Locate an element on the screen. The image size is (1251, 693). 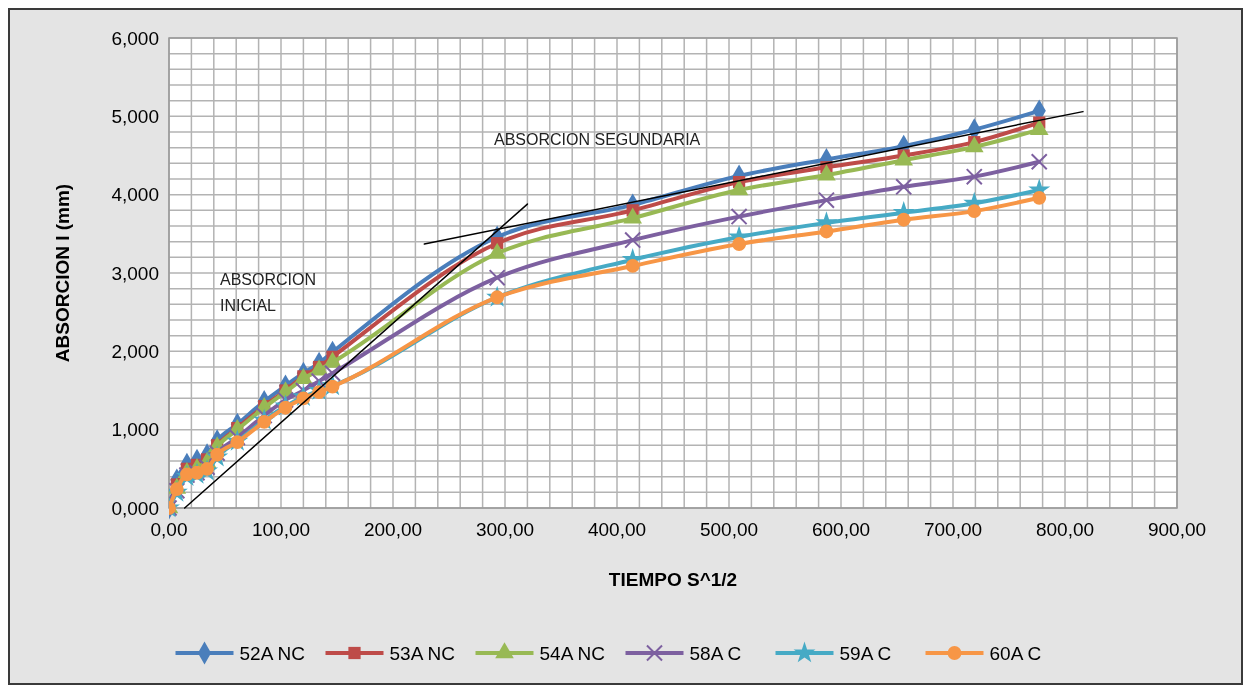
x-tick-label: 0,00 is located at coordinates (169, 529).